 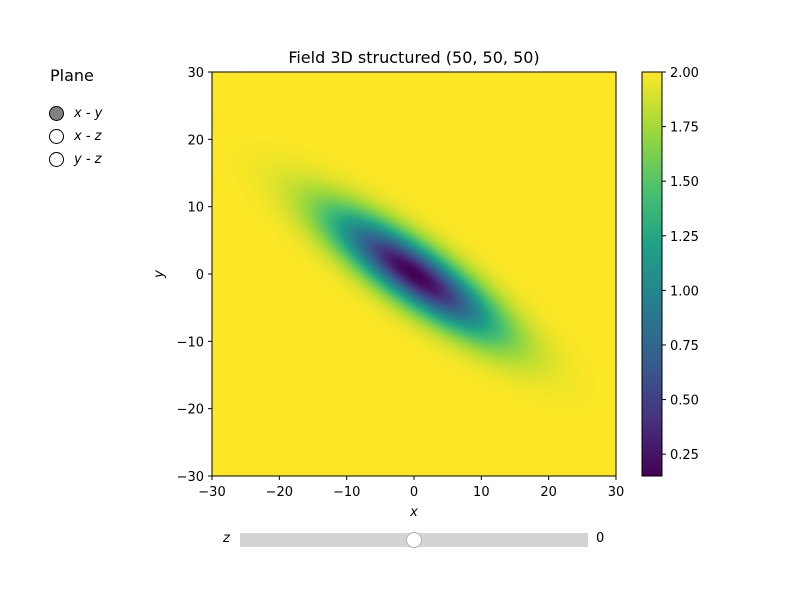 I want to click on colorbar-tick-label: 0.50, so click(x=684, y=401).